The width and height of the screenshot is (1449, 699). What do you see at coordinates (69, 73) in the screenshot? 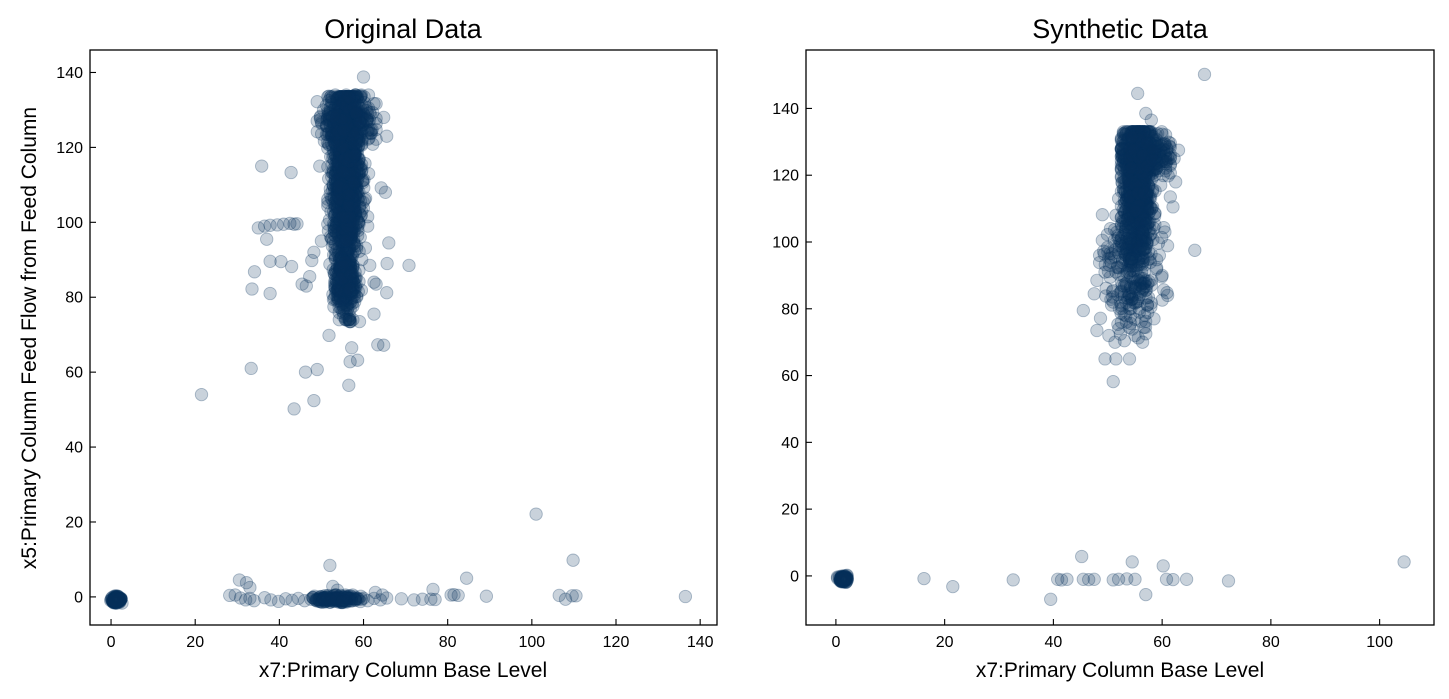
I see `y-tick-label: 140` at bounding box center [69, 73].